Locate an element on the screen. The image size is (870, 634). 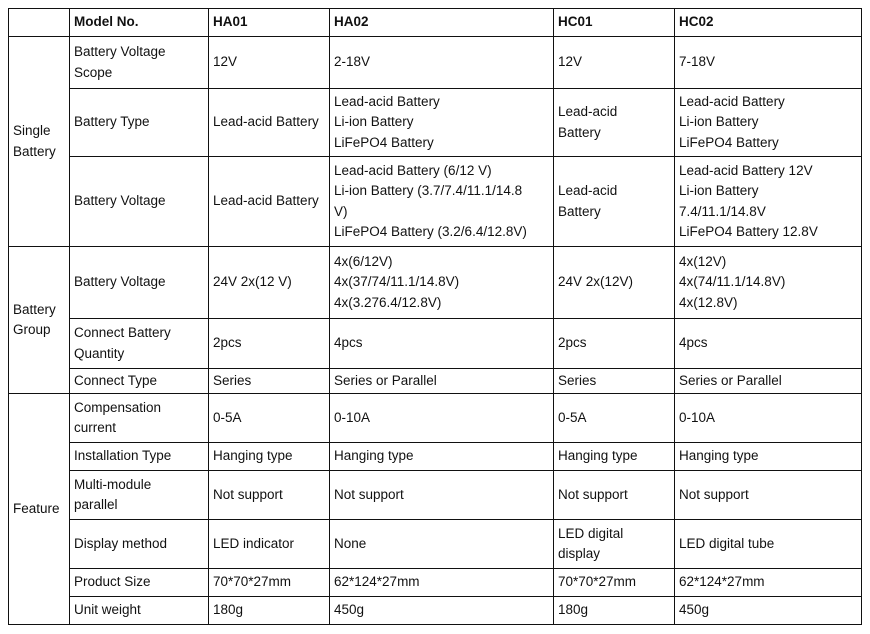
model-header-hc01: HC01 is located at coordinates (614, 22).